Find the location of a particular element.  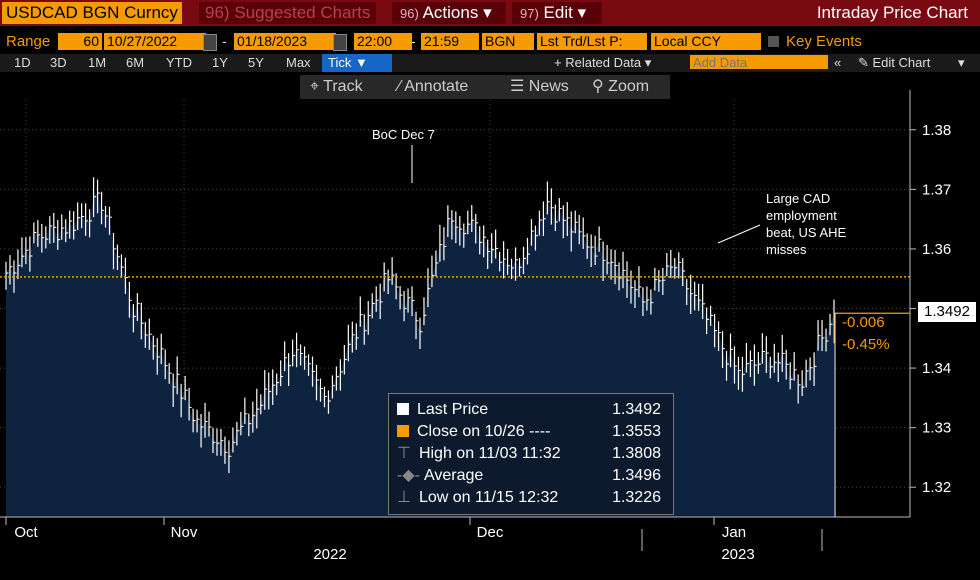

legend-close: Close on 10/26 ---- is located at coordinates (473, 432).